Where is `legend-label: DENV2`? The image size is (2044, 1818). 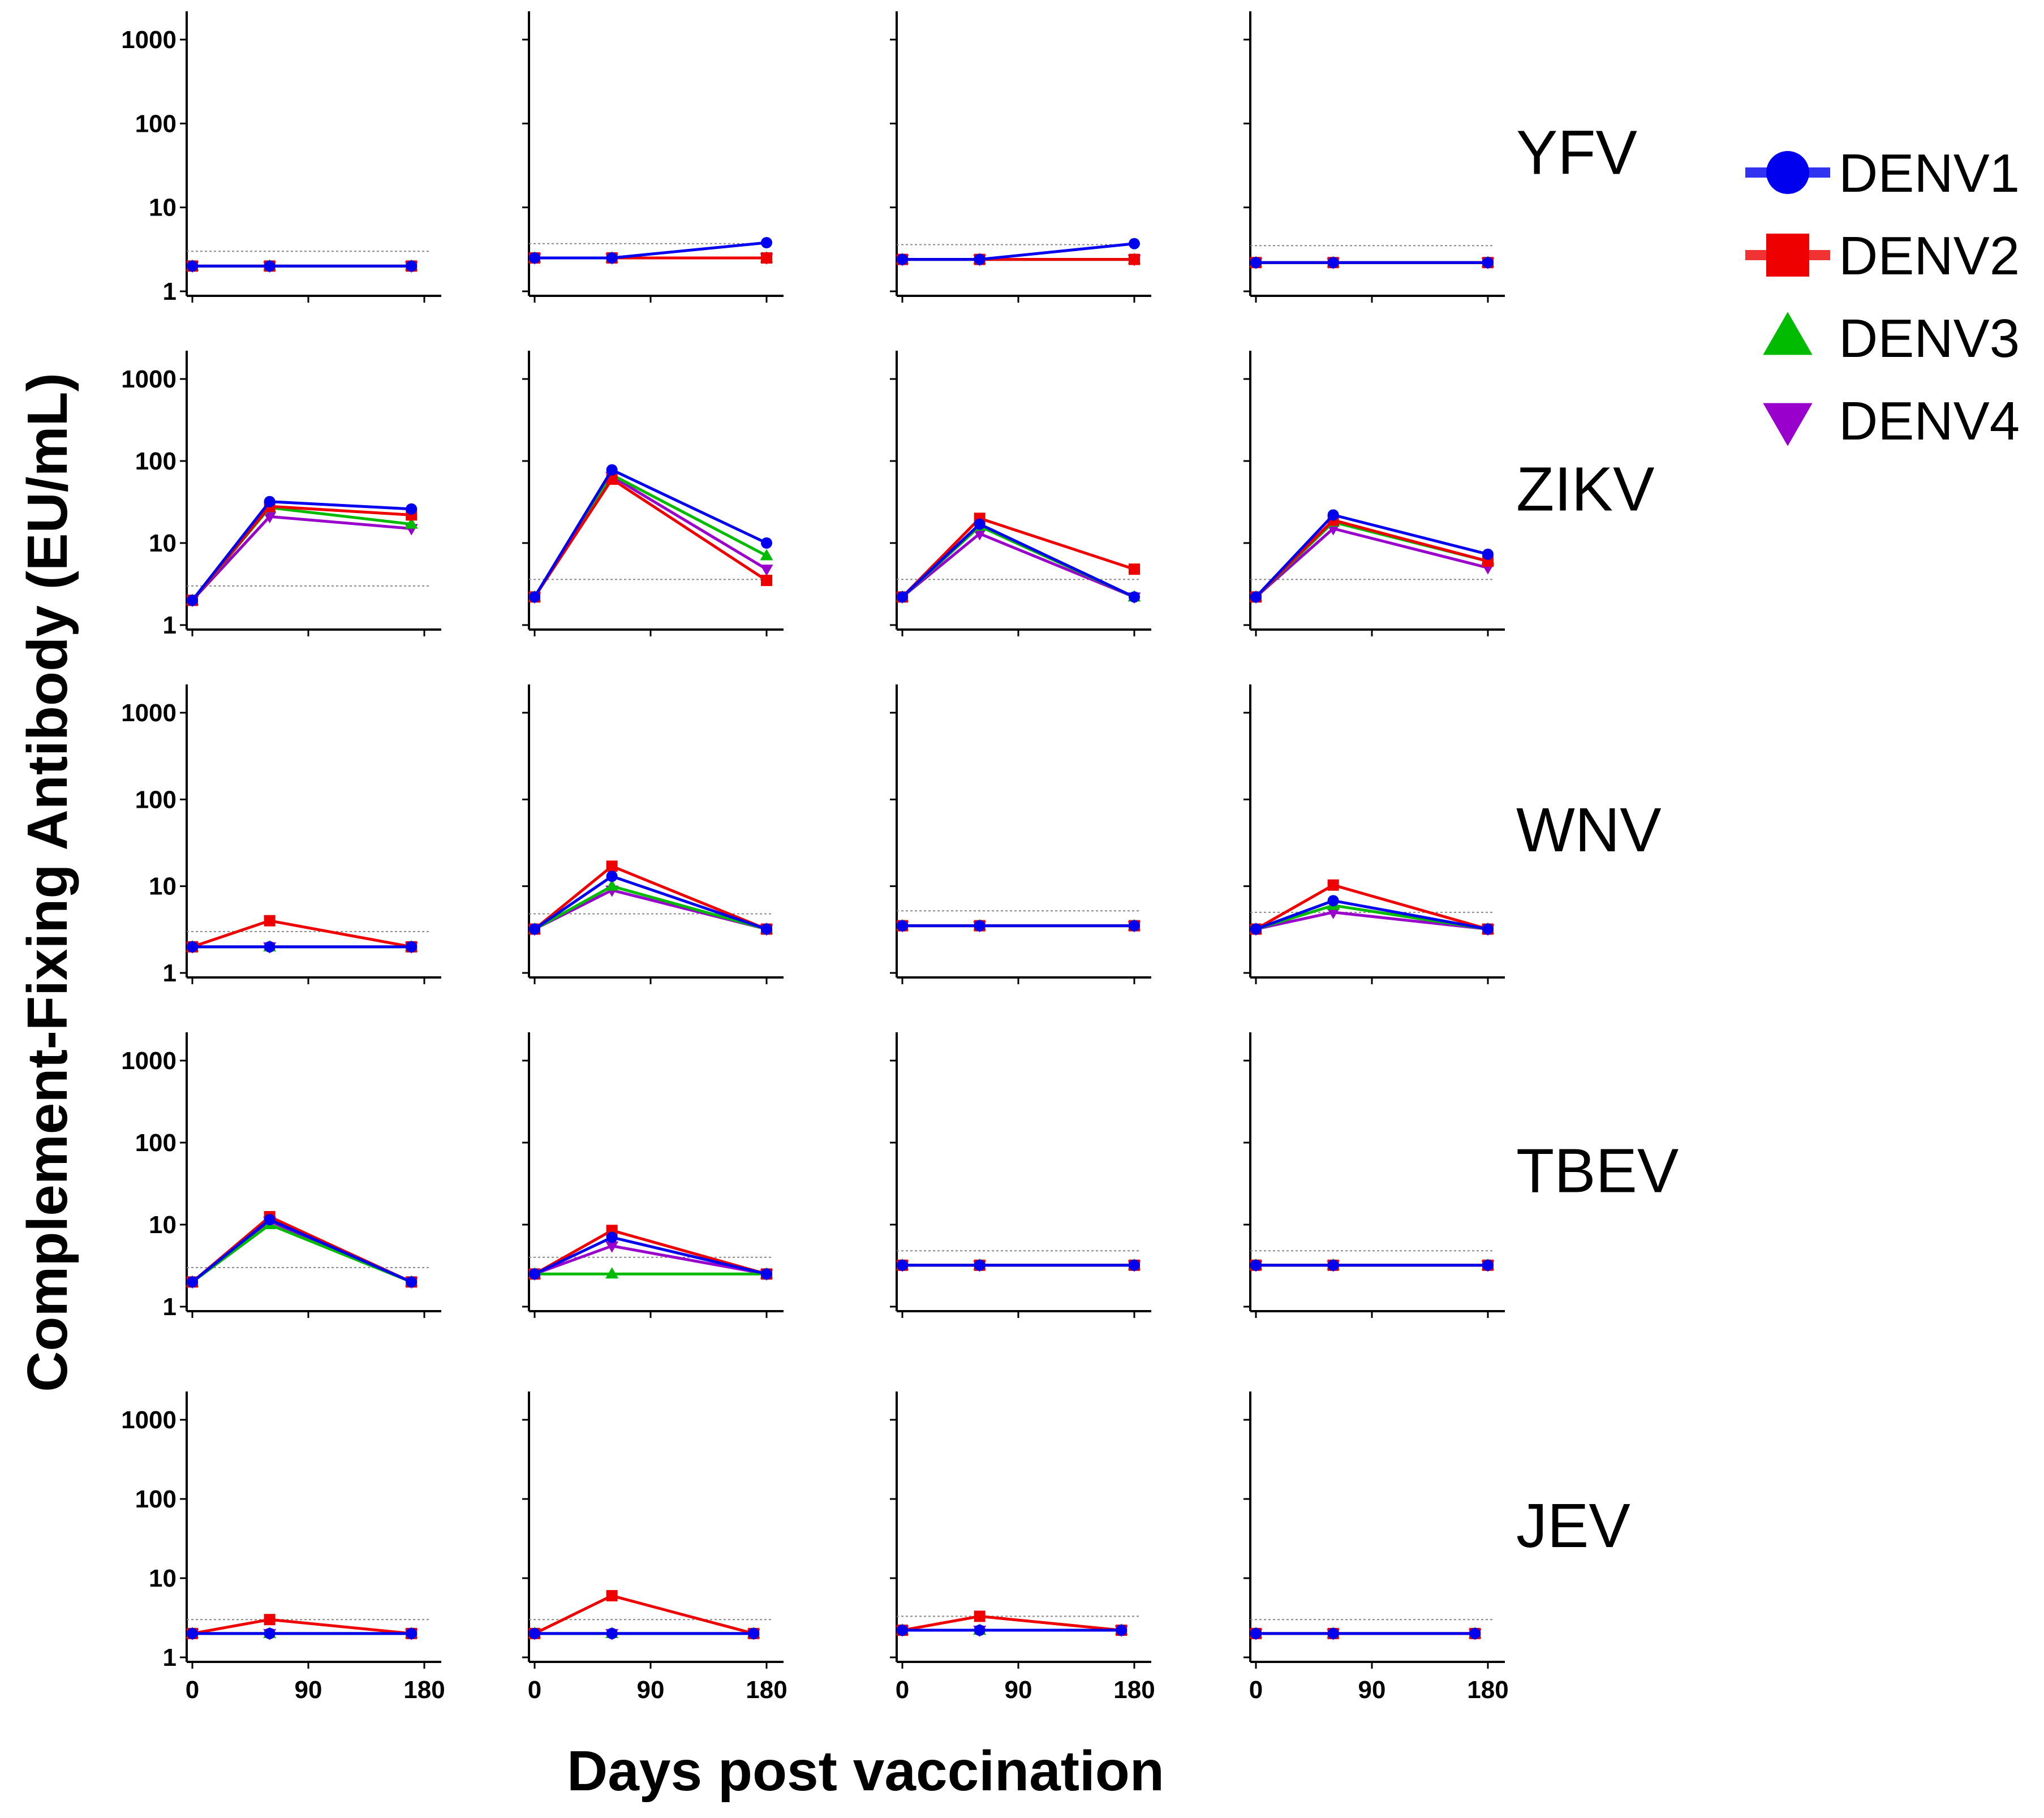 legend-label: DENV2 is located at coordinates (1929, 256).